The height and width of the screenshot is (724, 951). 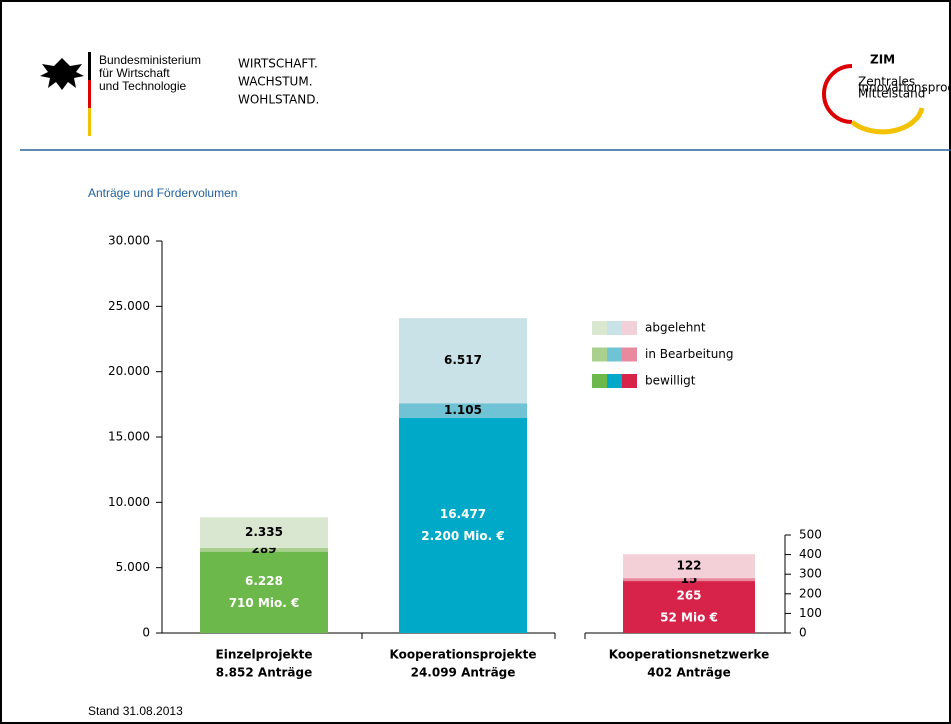 What do you see at coordinates (810, 593) in the screenshot?
I see `y-tick-label: 200` at bounding box center [810, 593].